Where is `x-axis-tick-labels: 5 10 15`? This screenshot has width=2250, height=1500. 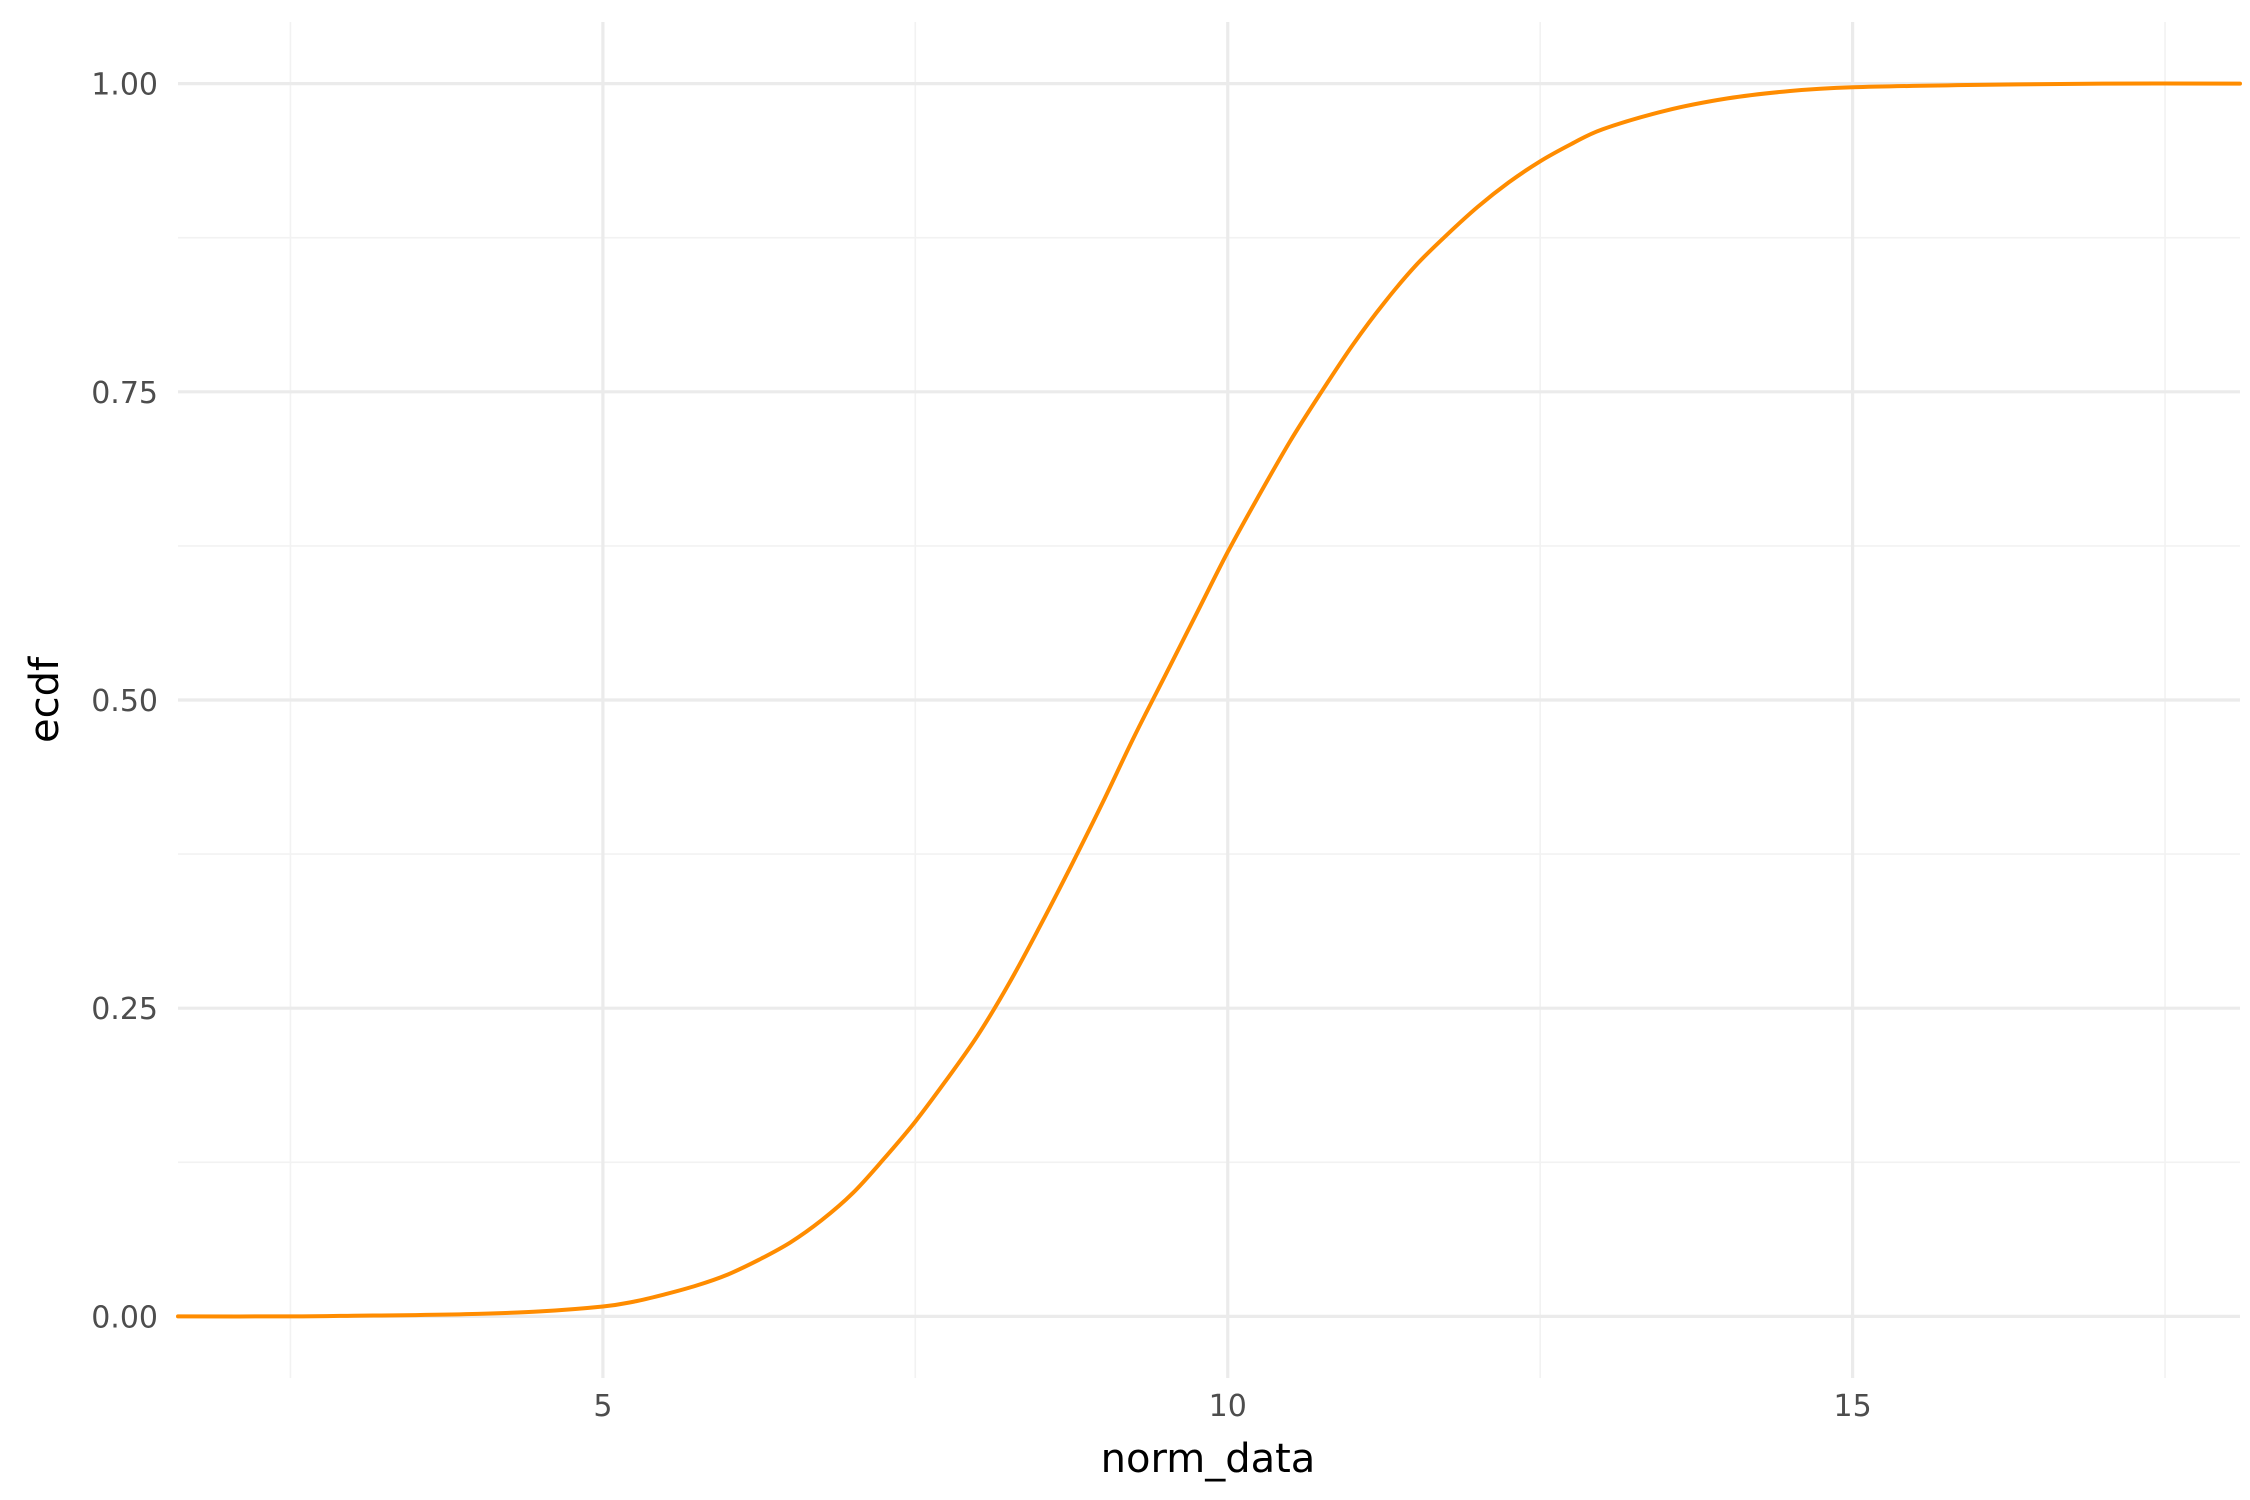
x-axis-tick-labels: 5 10 15 is located at coordinates (1232, 1406).